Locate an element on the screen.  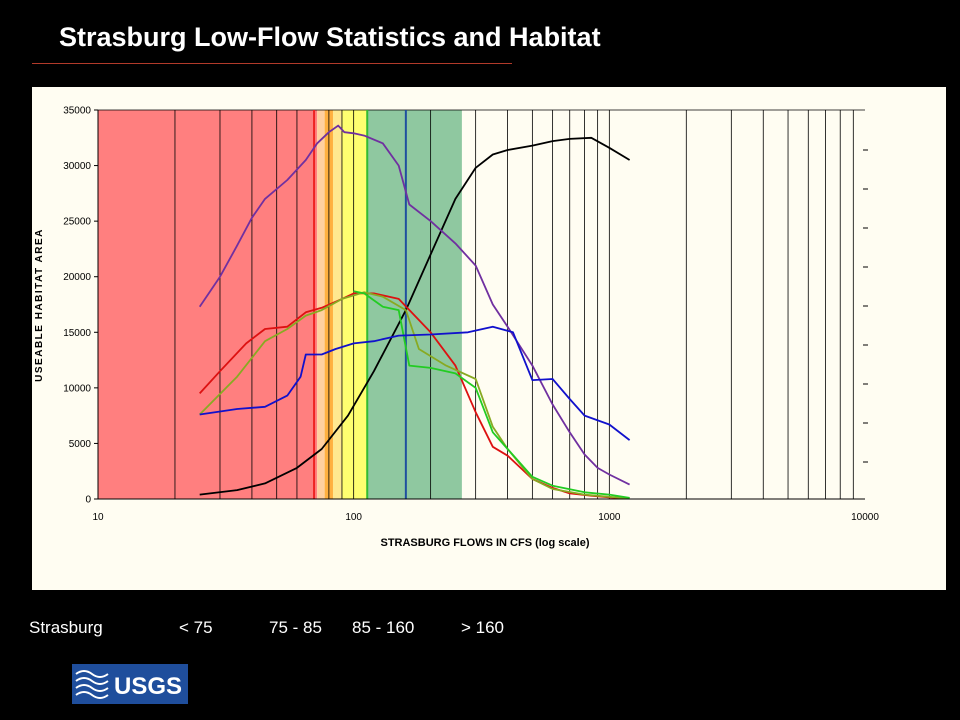
y-tick-label: 5000 is located at coordinates (80, 444).